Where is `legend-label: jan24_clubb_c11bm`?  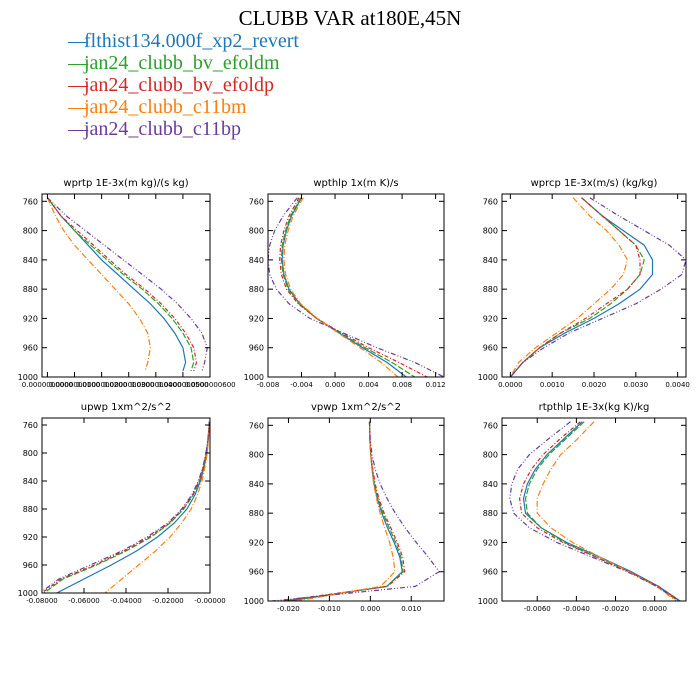 legend-label: jan24_clubb_c11bm is located at coordinates (165, 107).